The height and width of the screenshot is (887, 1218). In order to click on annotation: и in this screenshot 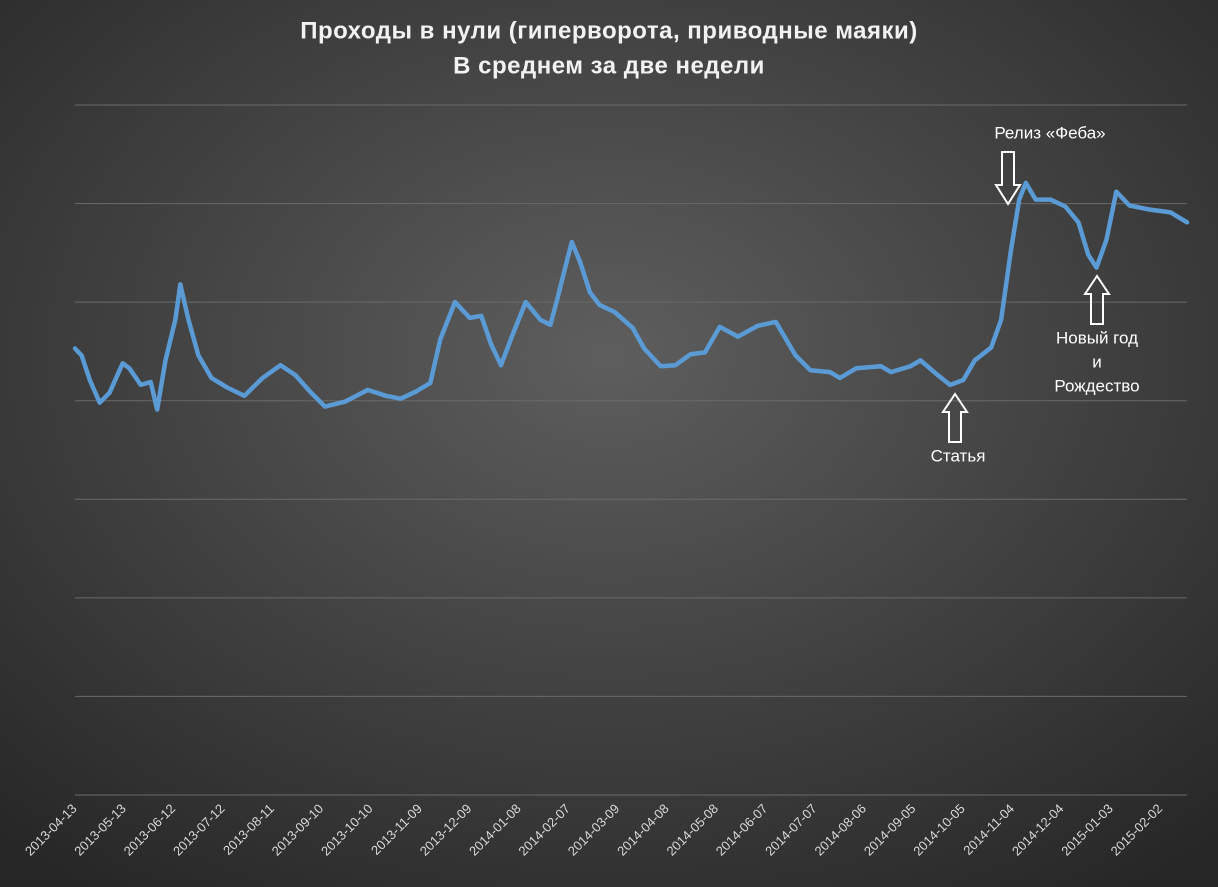, I will do `click(1097, 361)`.